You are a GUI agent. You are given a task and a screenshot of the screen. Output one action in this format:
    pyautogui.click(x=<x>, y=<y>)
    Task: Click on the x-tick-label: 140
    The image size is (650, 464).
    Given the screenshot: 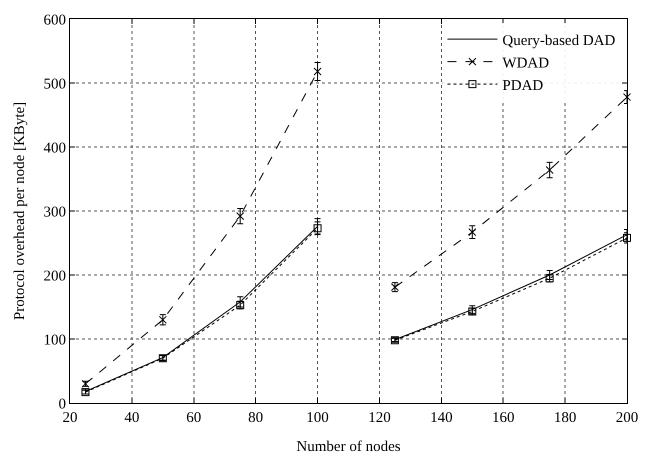 What is the action you would take?
    pyautogui.click(x=441, y=418)
    